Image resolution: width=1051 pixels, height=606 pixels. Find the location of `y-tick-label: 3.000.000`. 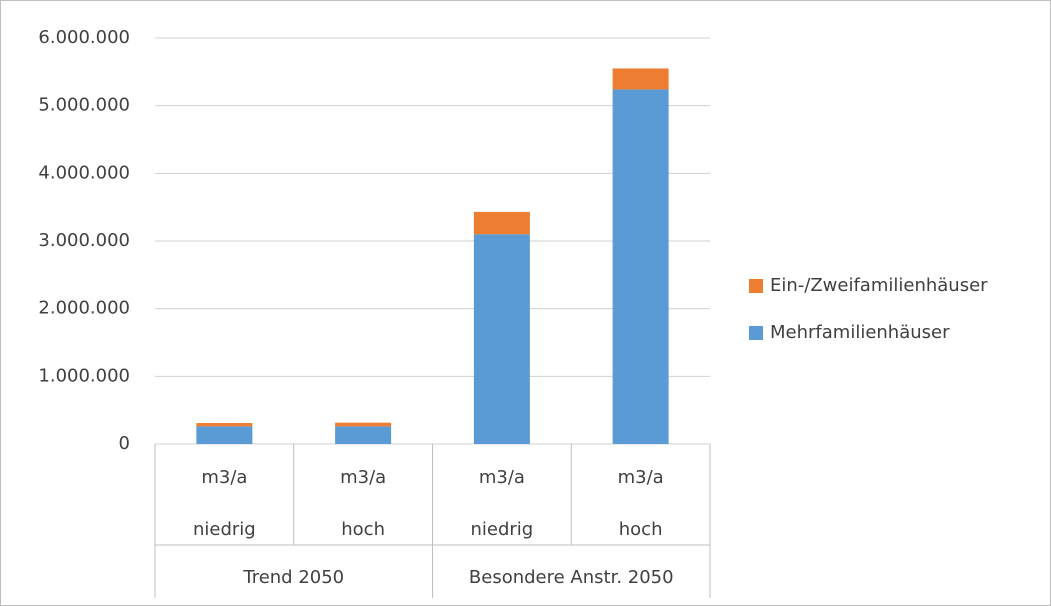

y-tick-label: 3.000.000 is located at coordinates (84, 240).